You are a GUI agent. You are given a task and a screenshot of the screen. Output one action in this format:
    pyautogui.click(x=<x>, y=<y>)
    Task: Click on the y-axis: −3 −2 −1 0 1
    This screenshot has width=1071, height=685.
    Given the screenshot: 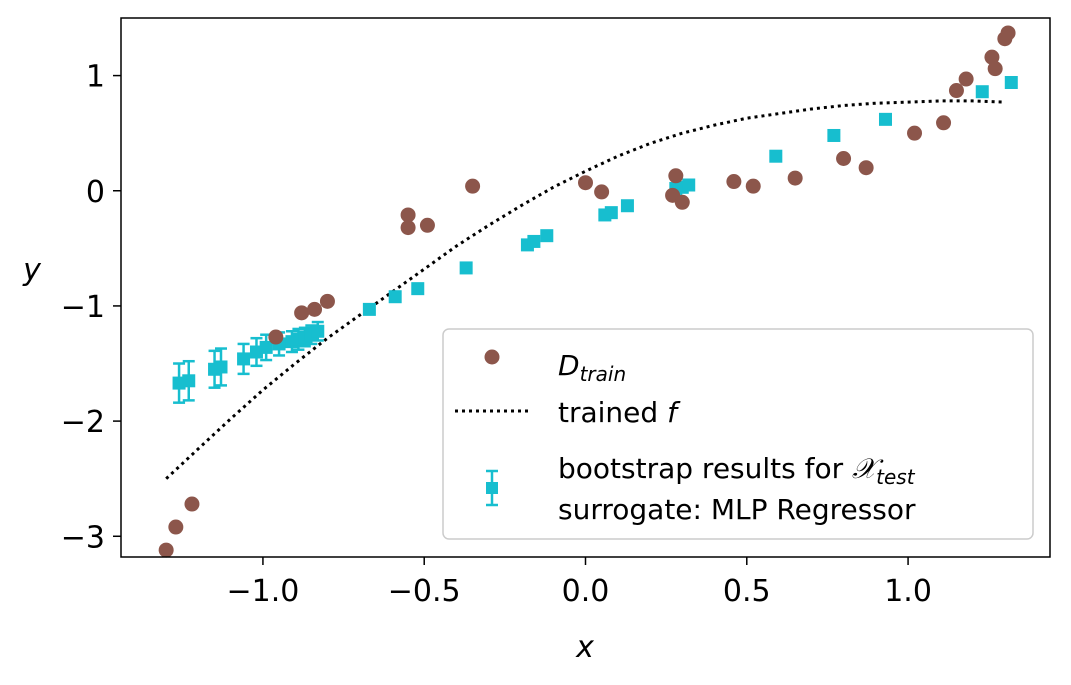 What is the action you would take?
    pyautogui.click(x=91, y=307)
    